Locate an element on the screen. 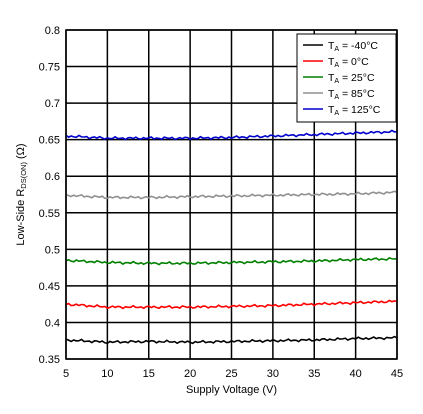 The image size is (423, 414). x-tick-label: 15 is located at coordinates (149, 374).